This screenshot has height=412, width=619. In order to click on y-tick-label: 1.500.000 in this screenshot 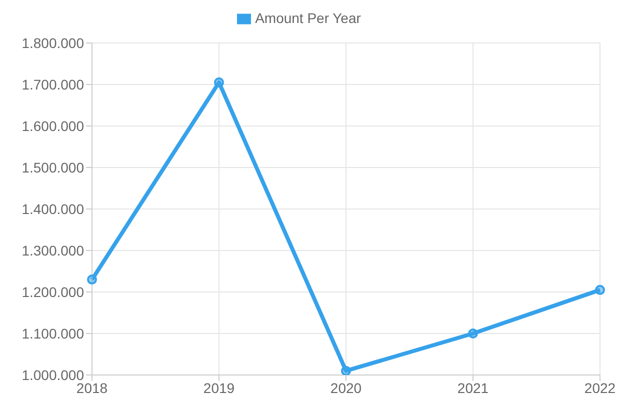, I will do `click(53, 167)`.